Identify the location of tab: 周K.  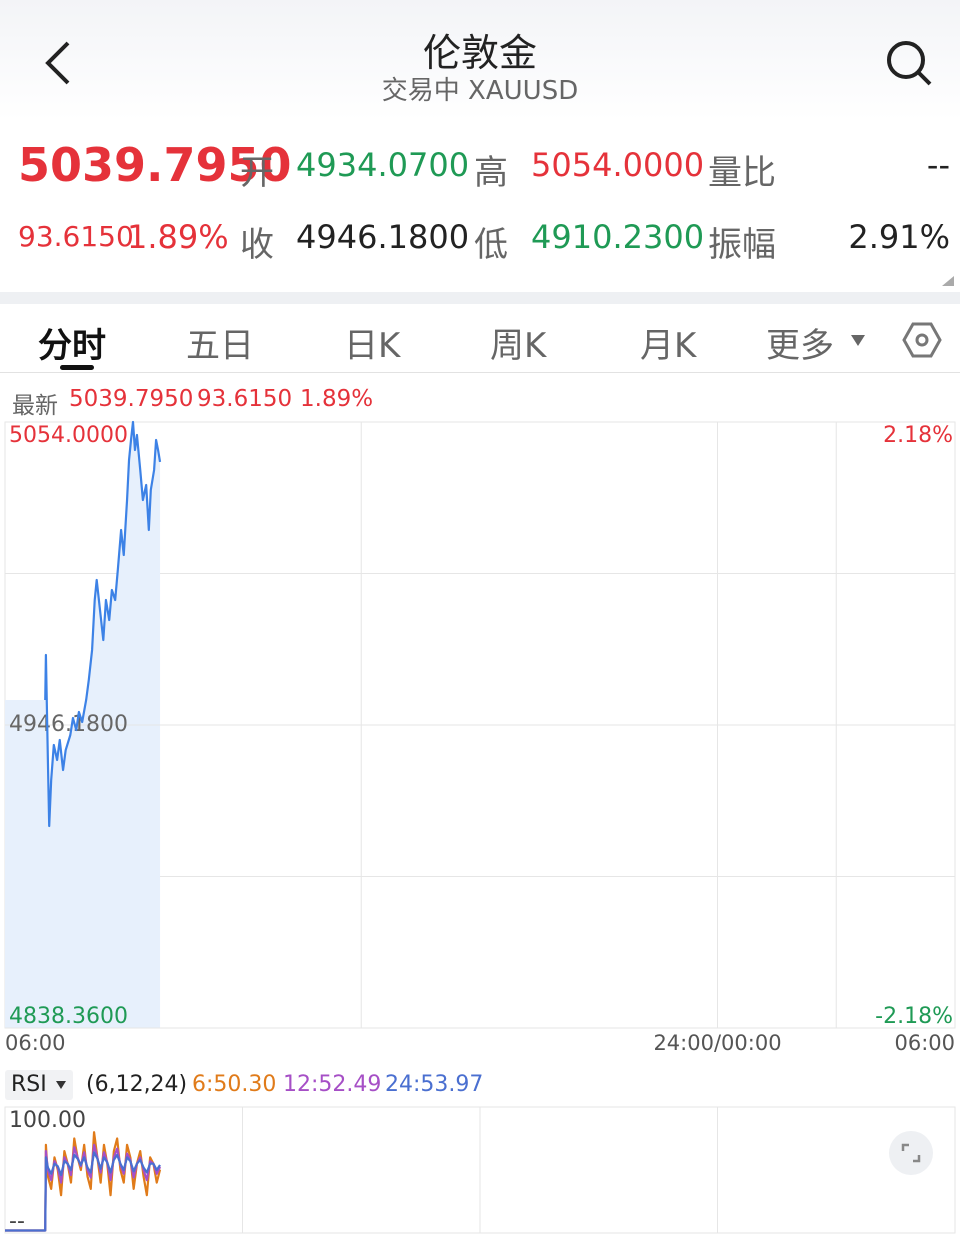
(518, 346).